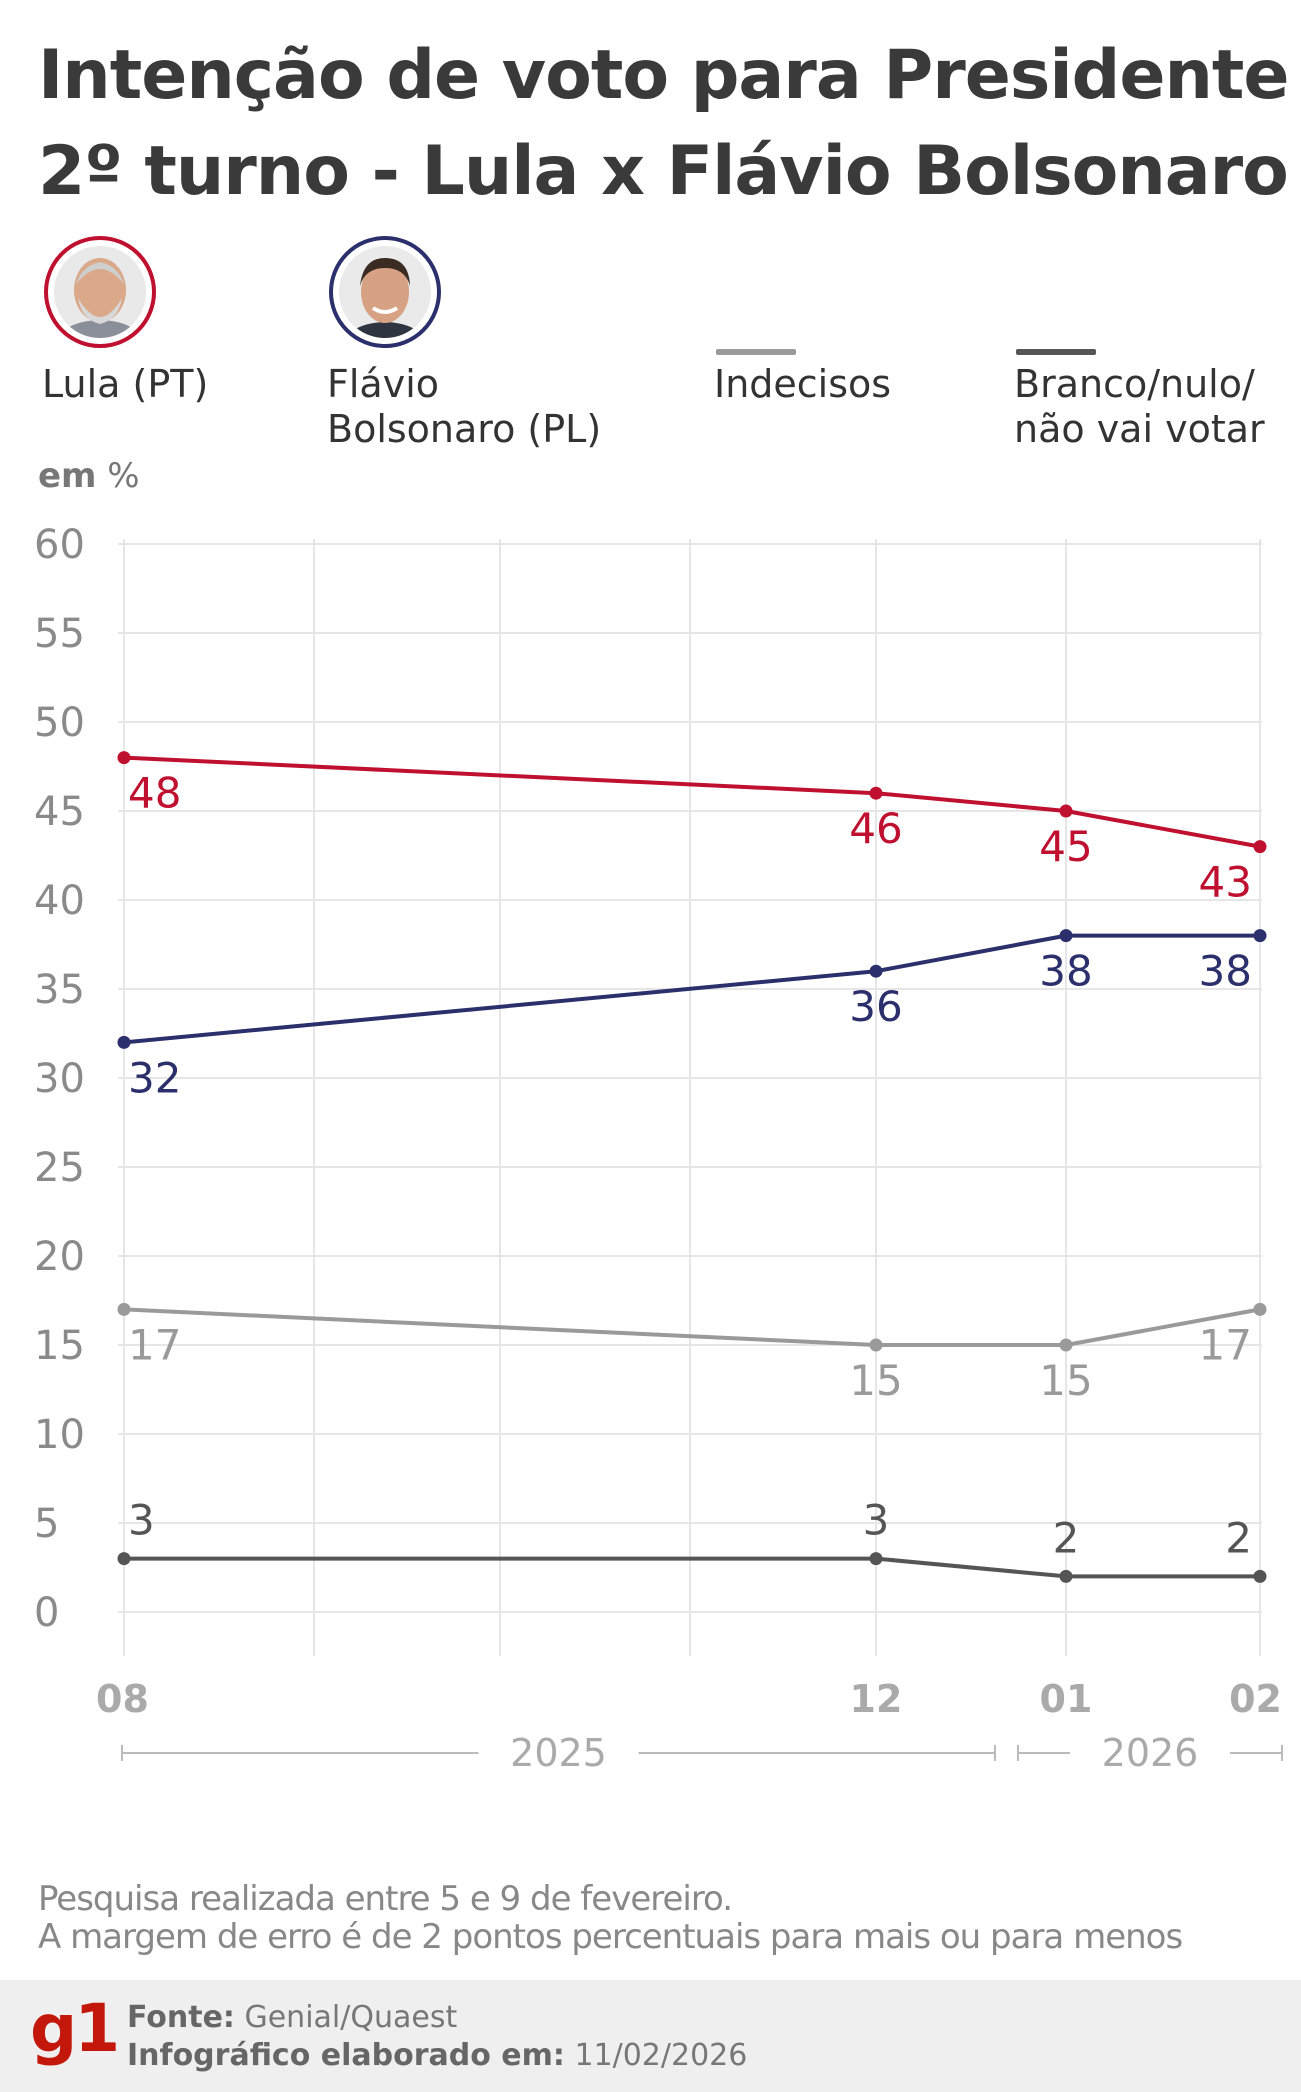 The width and height of the screenshot is (1301, 2092). What do you see at coordinates (59, 1257) in the screenshot?
I see `y-tick-label: 20` at bounding box center [59, 1257].